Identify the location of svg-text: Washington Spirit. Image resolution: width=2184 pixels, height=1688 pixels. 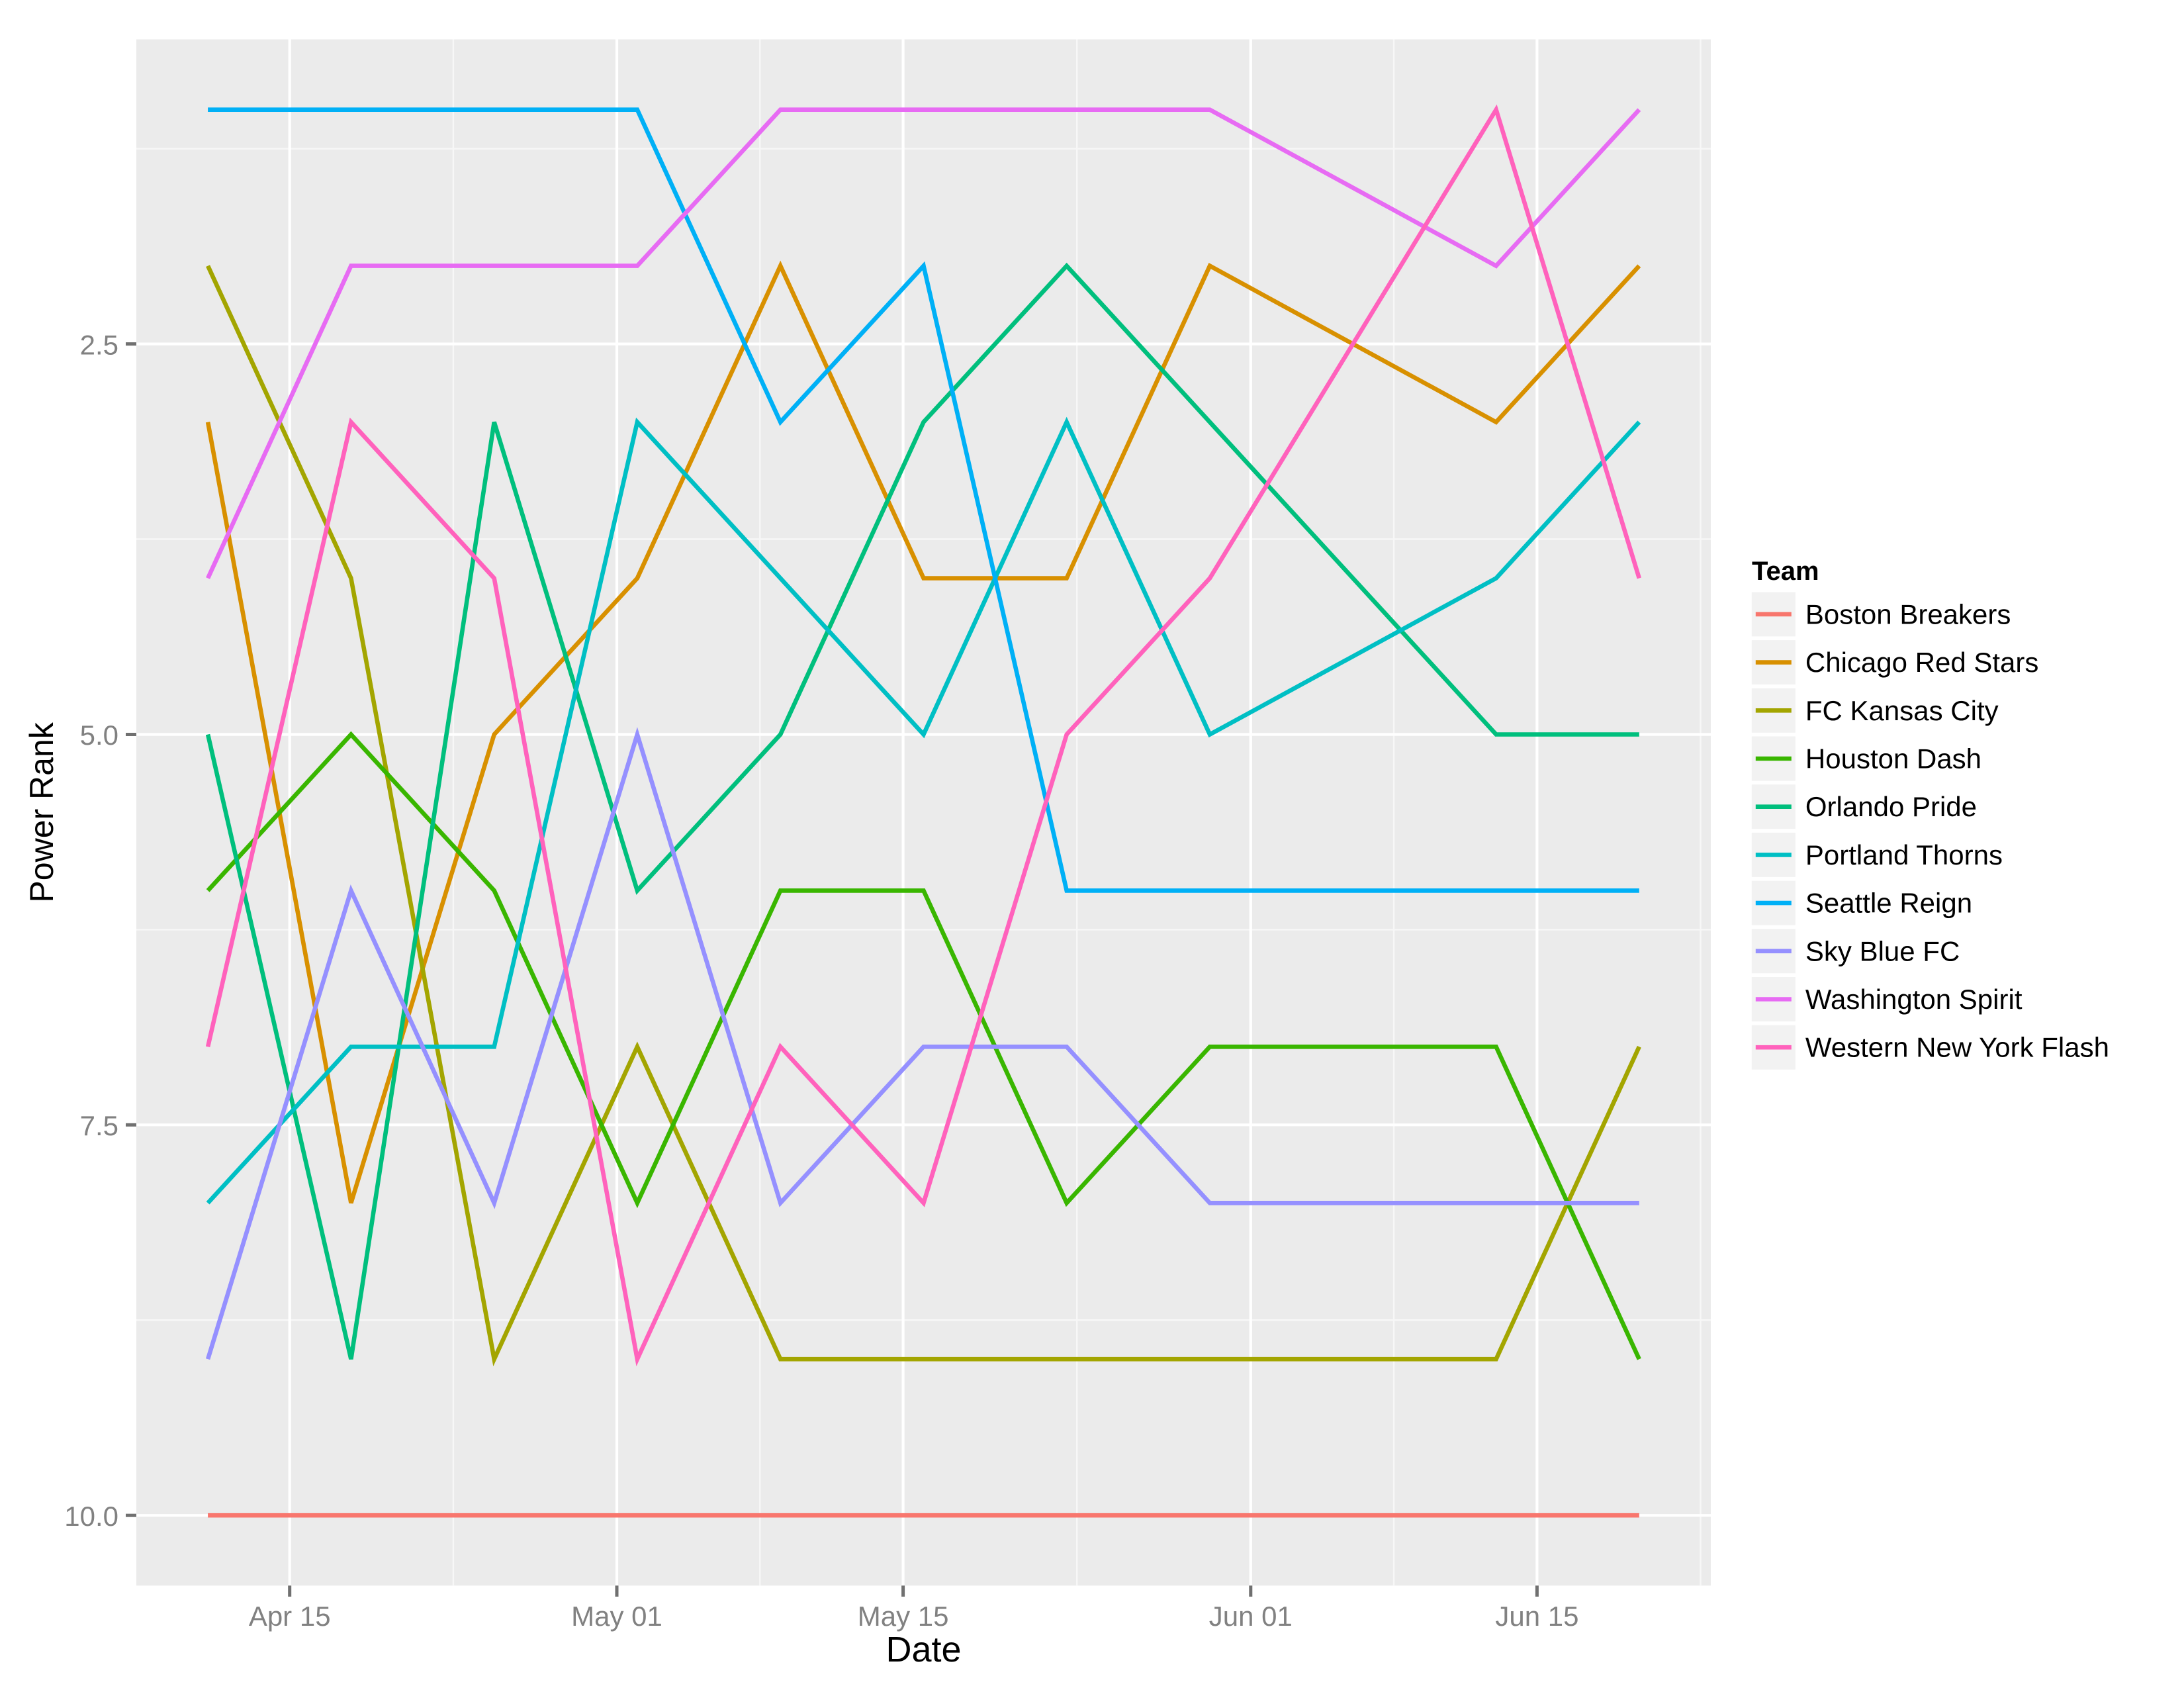
(1914, 999).